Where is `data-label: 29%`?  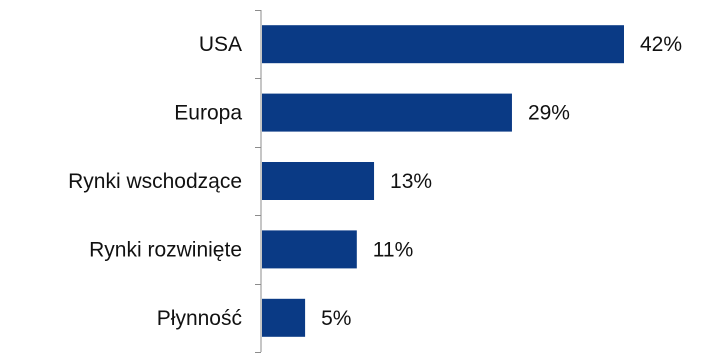 data-label: 29% is located at coordinates (549, 113).